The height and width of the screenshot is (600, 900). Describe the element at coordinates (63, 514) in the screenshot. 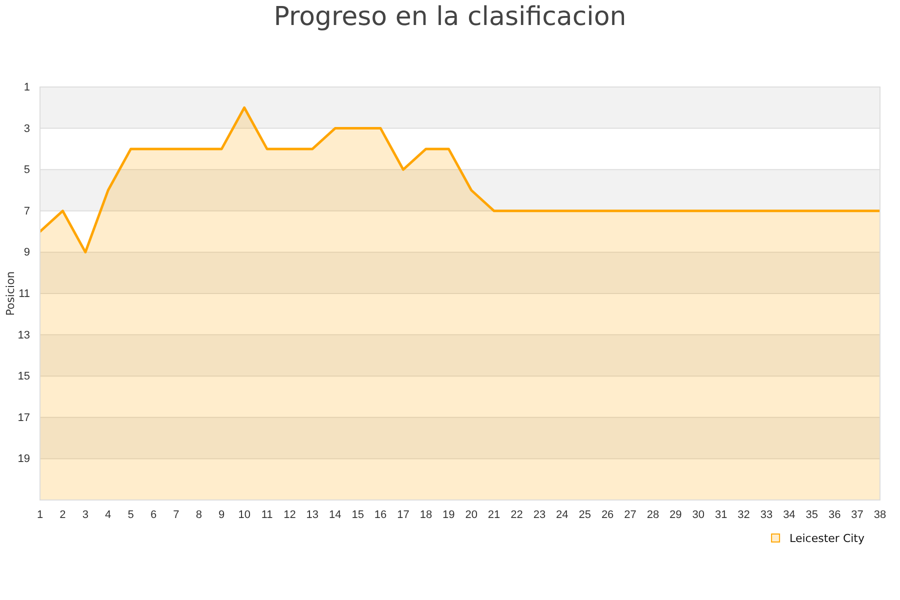

I see `x-tick-label: 2` at that location.